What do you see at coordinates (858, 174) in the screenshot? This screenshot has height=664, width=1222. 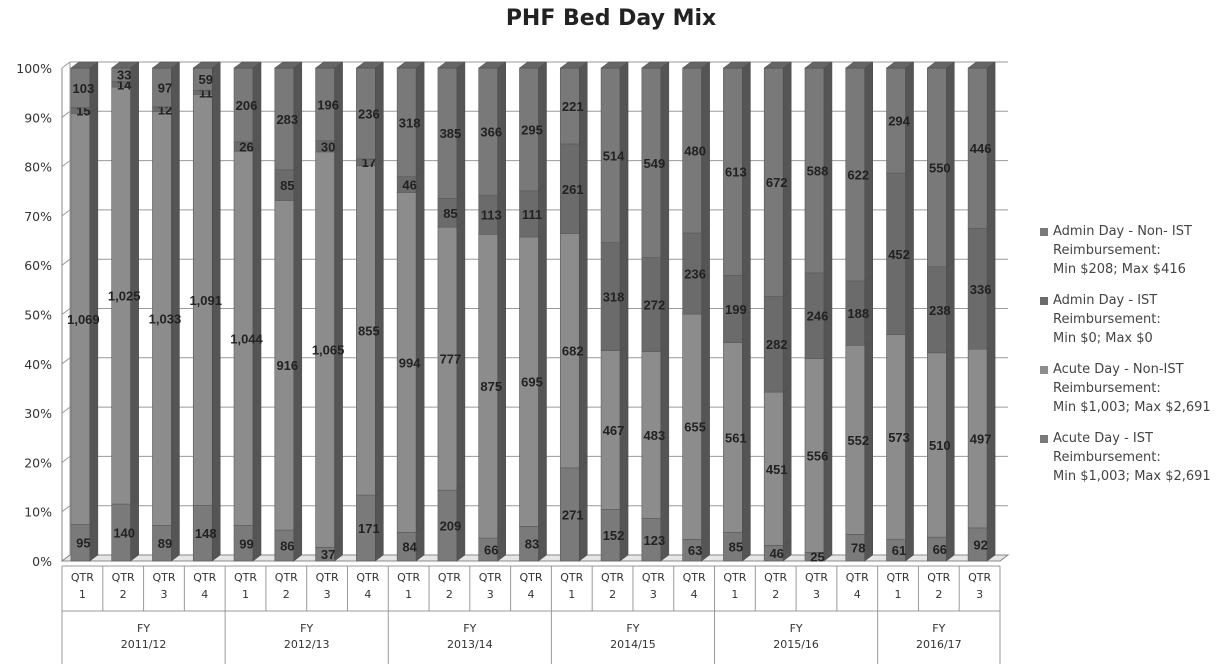 I see `data-label: 622` at bounding box center [858, 174].